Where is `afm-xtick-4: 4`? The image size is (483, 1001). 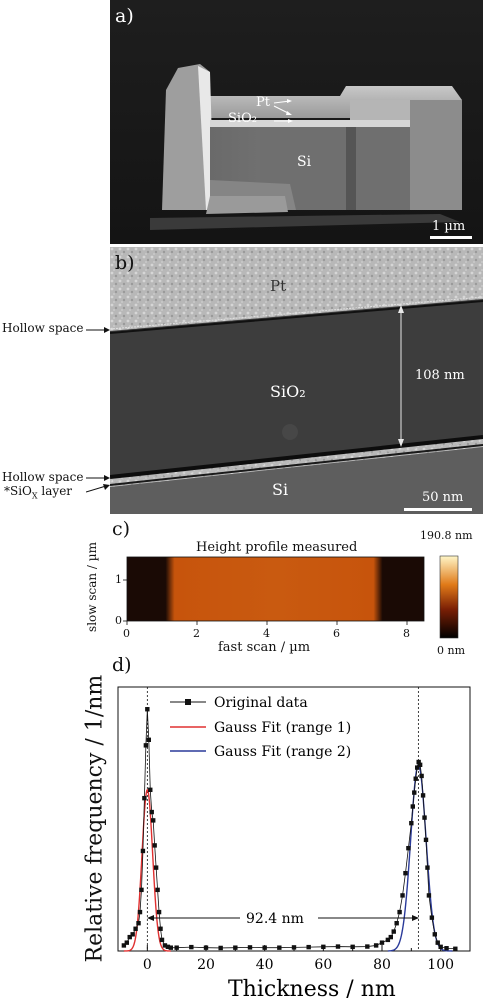
afm-xtick-4: 4 is located at coordinates (266, 633).